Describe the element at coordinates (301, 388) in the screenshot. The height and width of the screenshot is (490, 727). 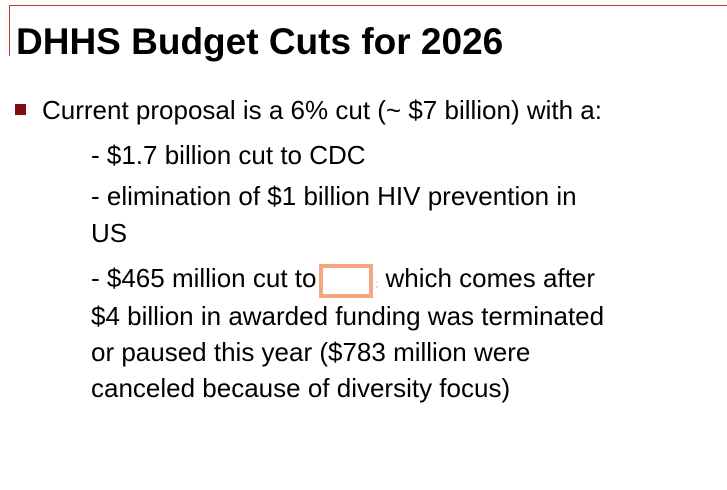
I see `sub-item-nih-line-4: canceled because of diversity focus)` at that location.